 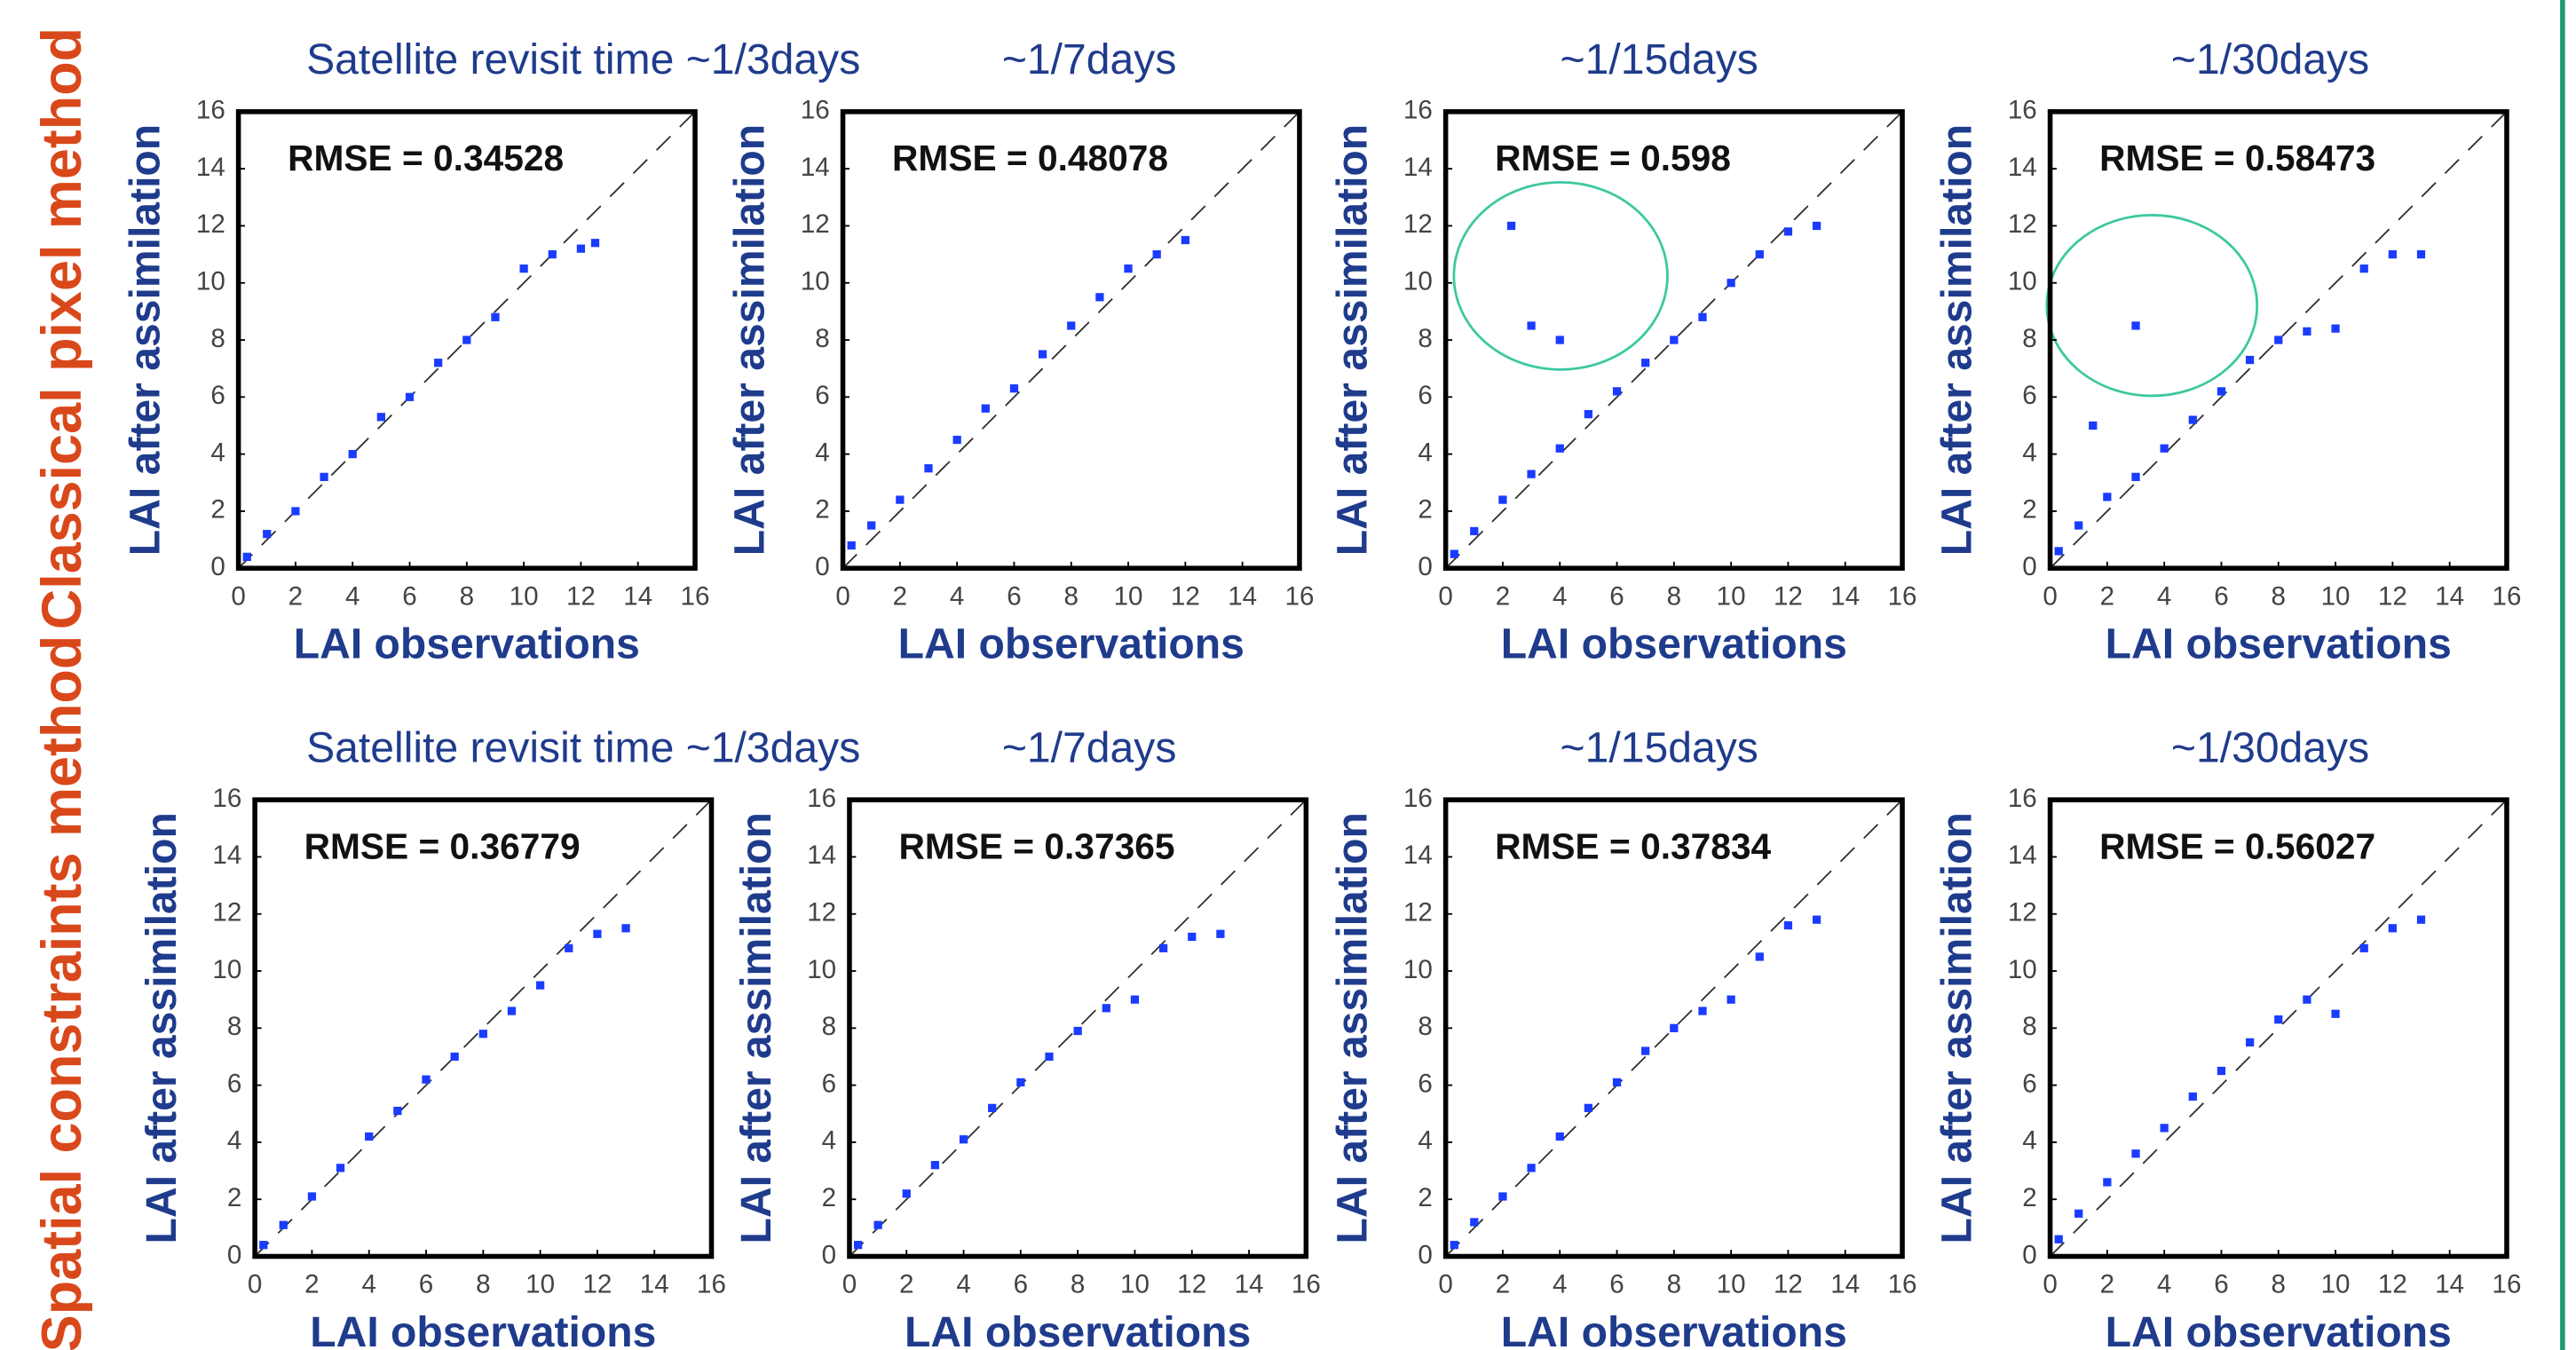 What do you see at coordinates (2107, 1284) in the screenshot?
I see `x-tick-label: 2` at bounding box center [2107, 1284].